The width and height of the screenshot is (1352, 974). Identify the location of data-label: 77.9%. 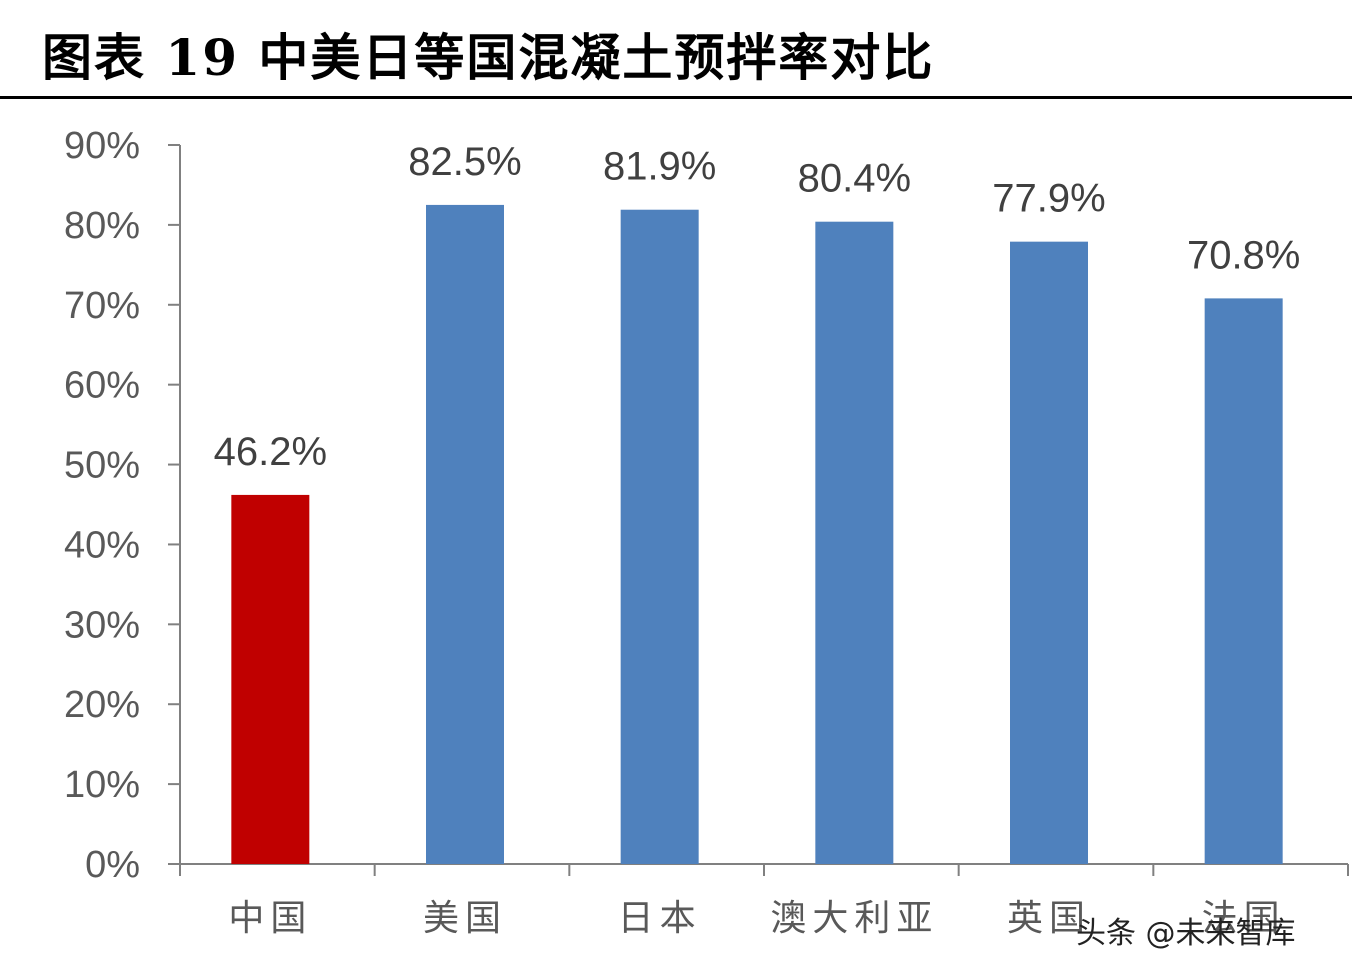
(1048, 199).